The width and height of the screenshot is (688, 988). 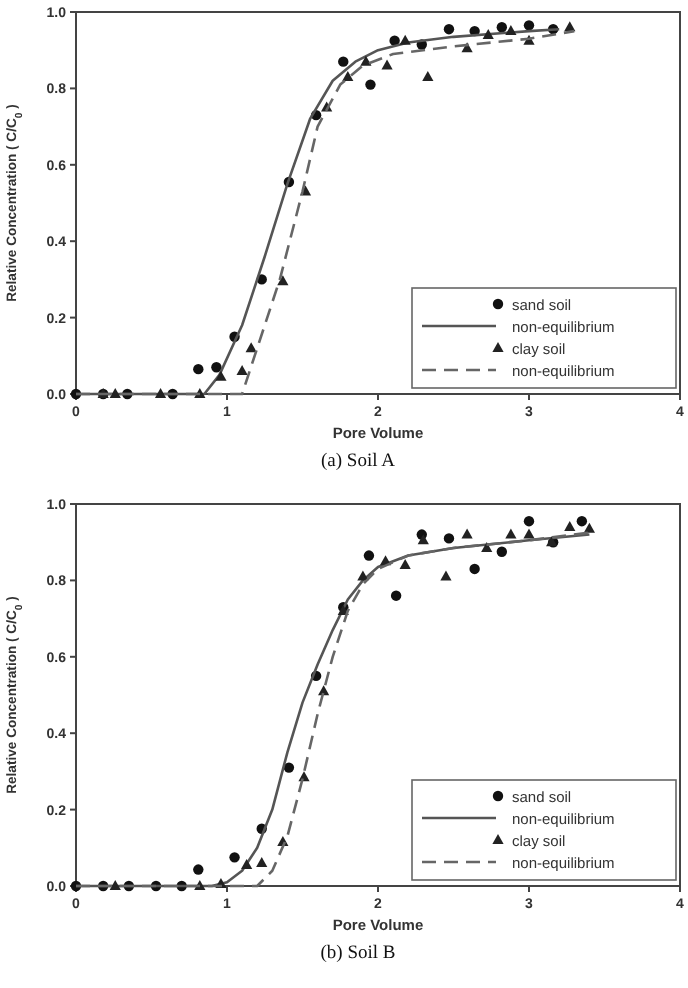 I want to click on text: (b) Soil B, so click(x=358, y=954).